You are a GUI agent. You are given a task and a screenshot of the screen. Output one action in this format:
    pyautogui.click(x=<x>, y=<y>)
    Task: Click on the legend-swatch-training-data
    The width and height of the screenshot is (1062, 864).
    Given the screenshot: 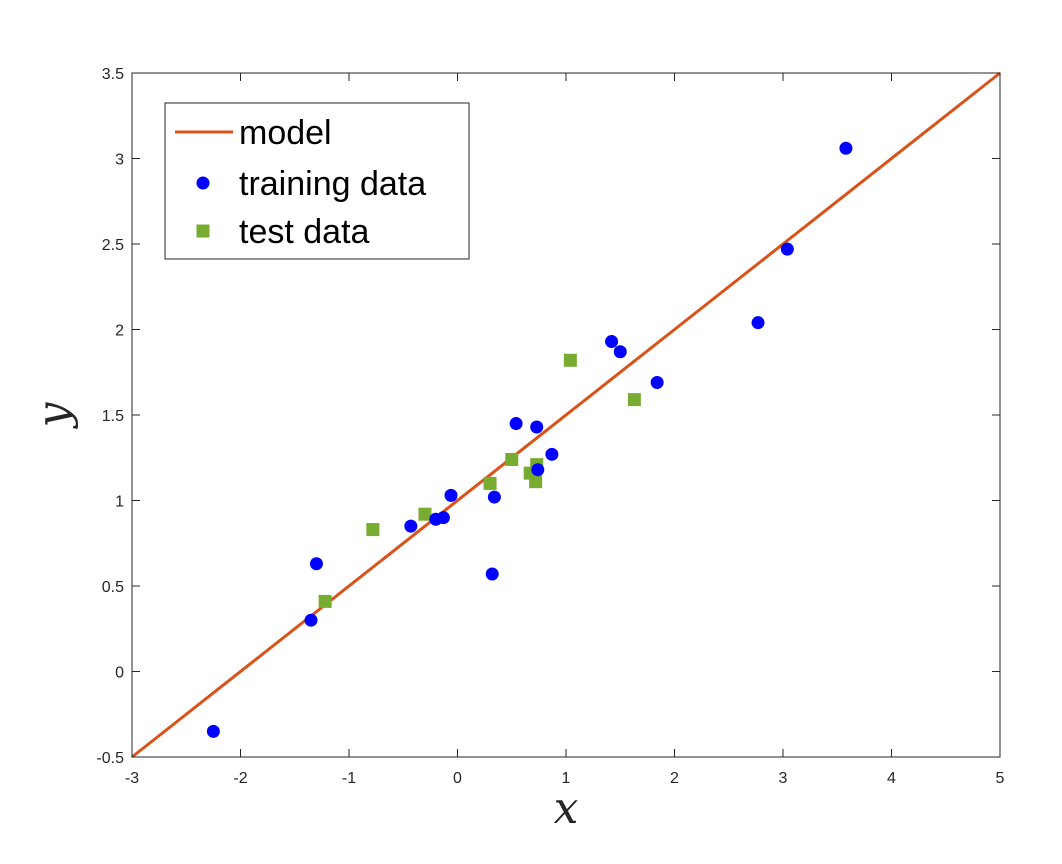 What is the action you would take?
    pyautogui.click(x=203, y=183)
    